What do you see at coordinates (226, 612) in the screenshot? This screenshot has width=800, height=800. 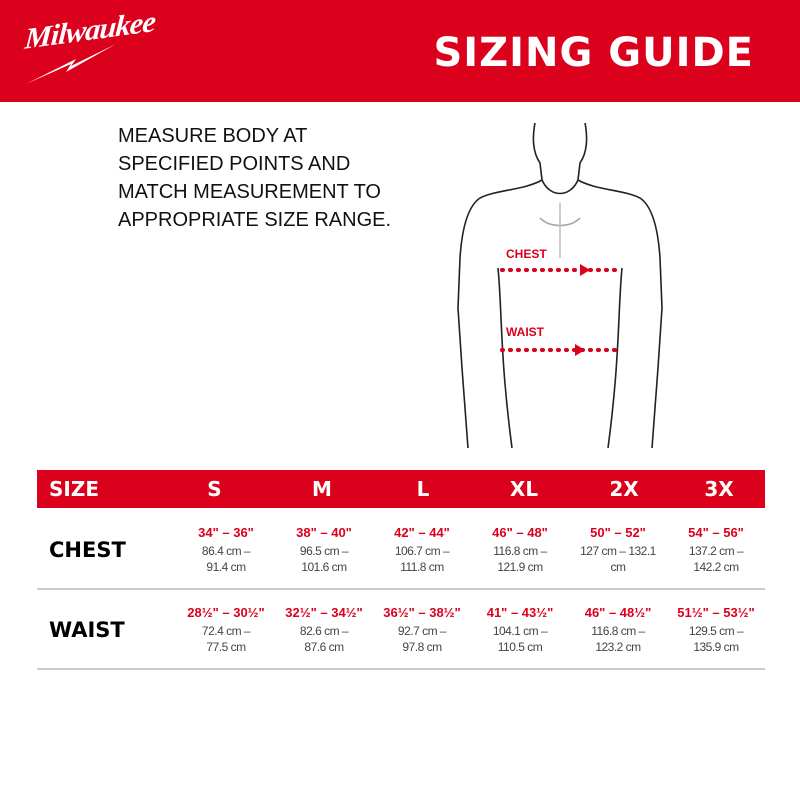 I see `inches-range: 28½" – 30½"` at bounding box center [226, 612].